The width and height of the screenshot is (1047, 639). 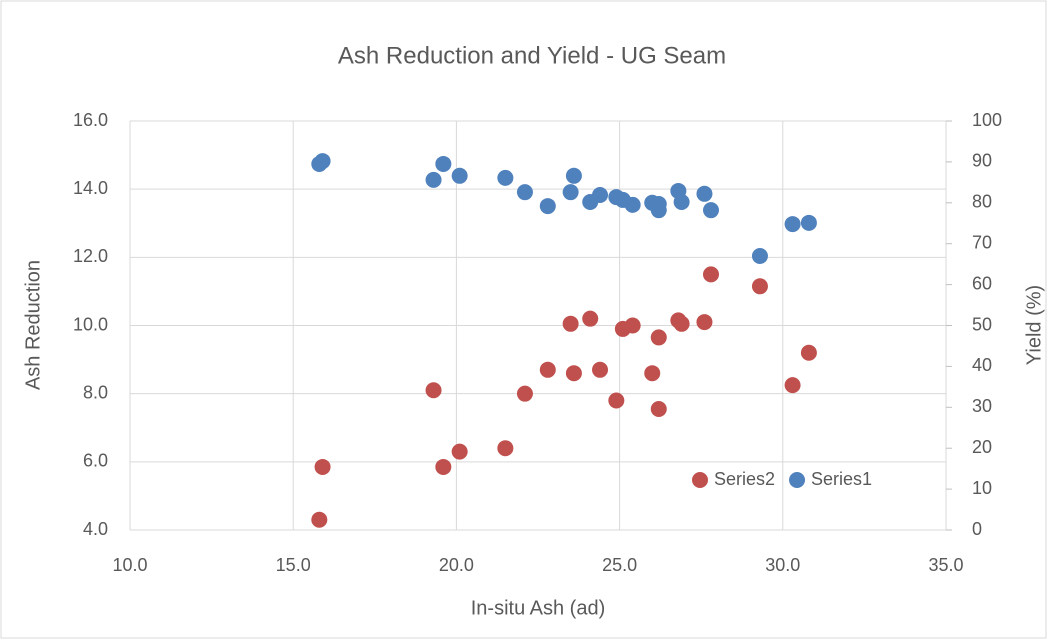 I want to click on y2-tick-label: 90, so click(x=982, y=161).